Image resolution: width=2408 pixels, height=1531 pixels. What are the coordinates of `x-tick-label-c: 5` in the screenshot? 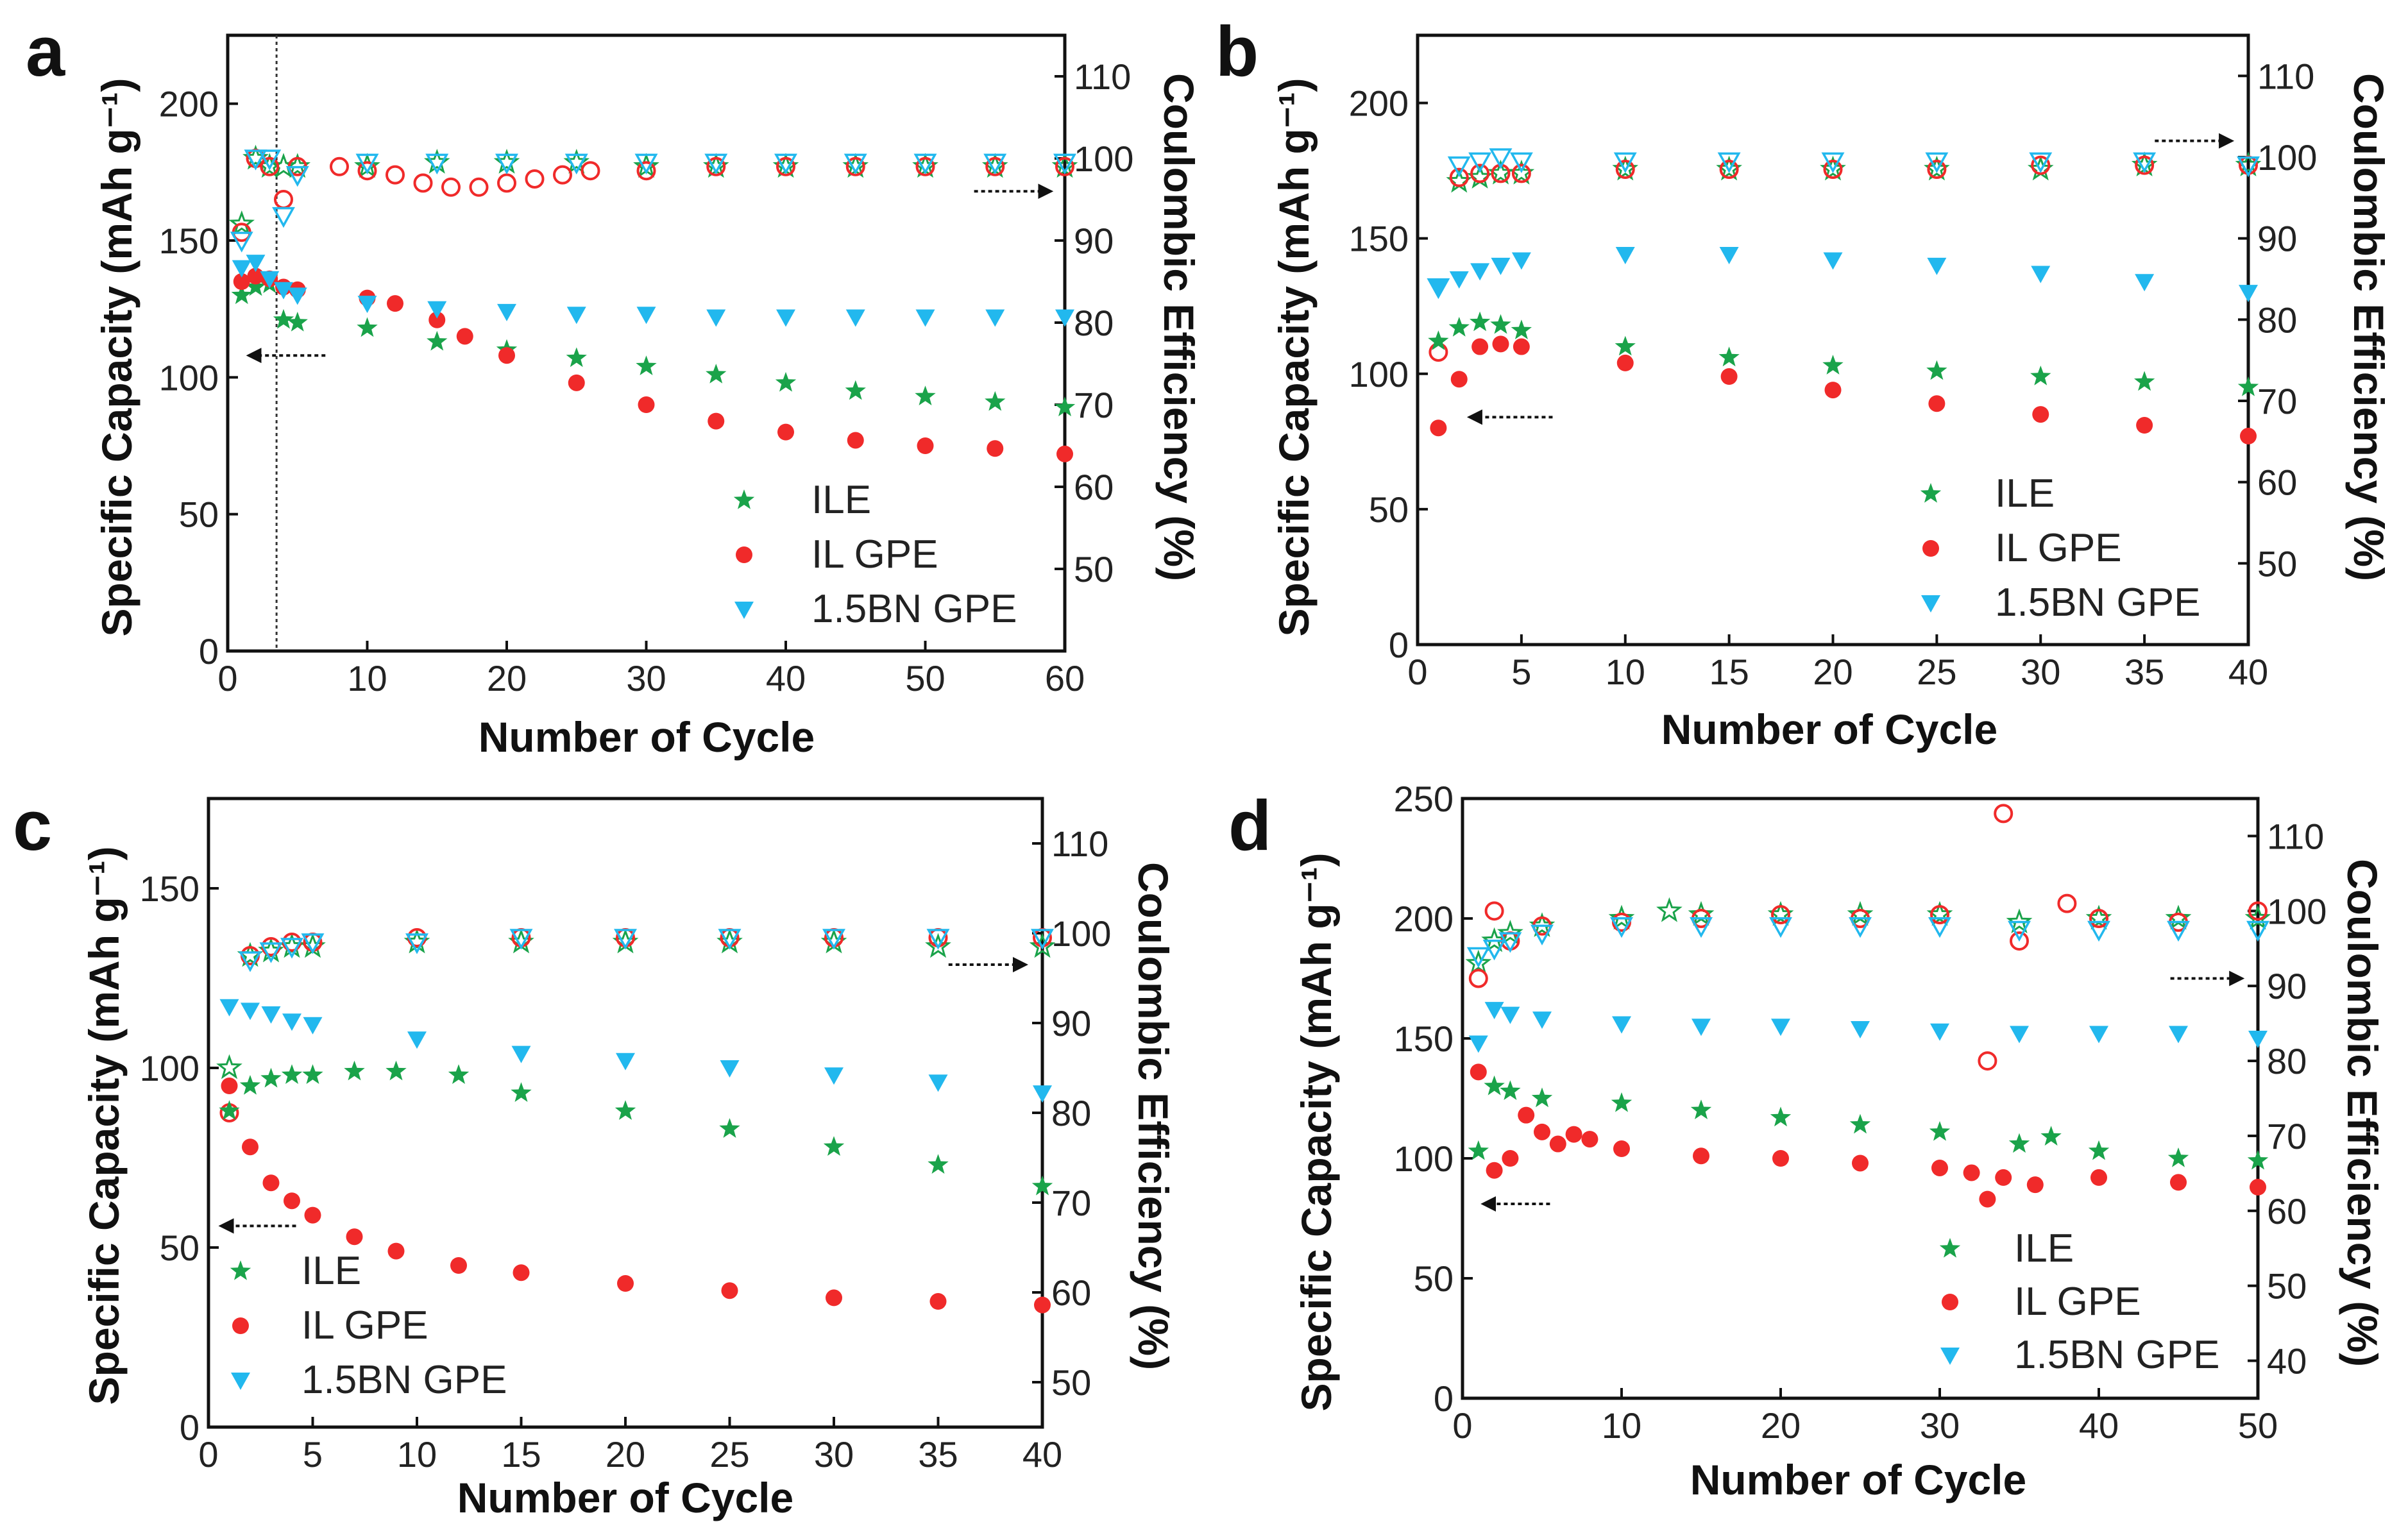 It's located at (313, 1455).